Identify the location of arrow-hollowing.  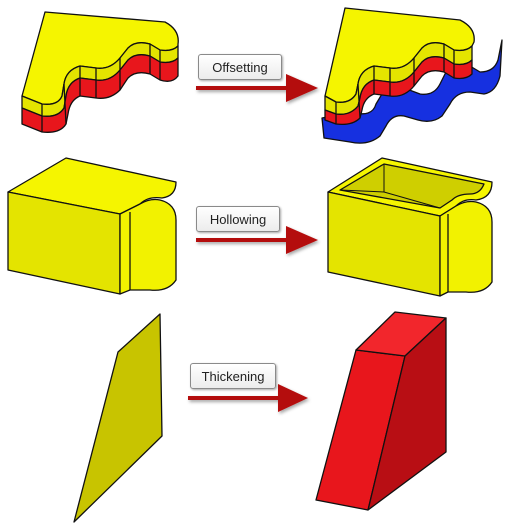
(257, 240).